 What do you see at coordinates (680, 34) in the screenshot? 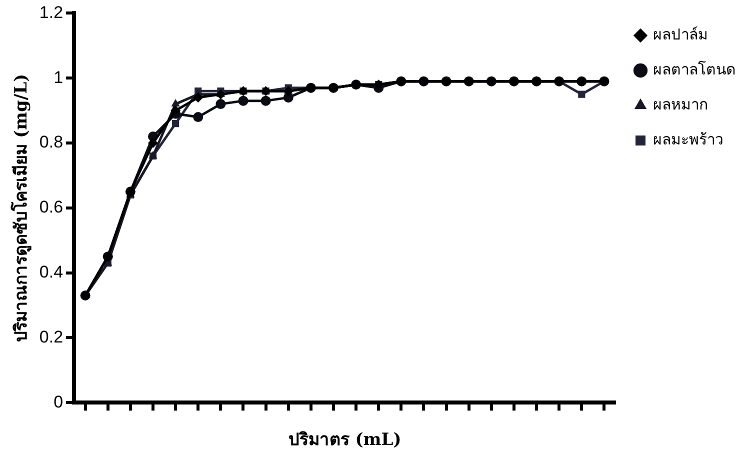
I see `legend-label: ผลปาล์ม` at bounding box center [680, 34].